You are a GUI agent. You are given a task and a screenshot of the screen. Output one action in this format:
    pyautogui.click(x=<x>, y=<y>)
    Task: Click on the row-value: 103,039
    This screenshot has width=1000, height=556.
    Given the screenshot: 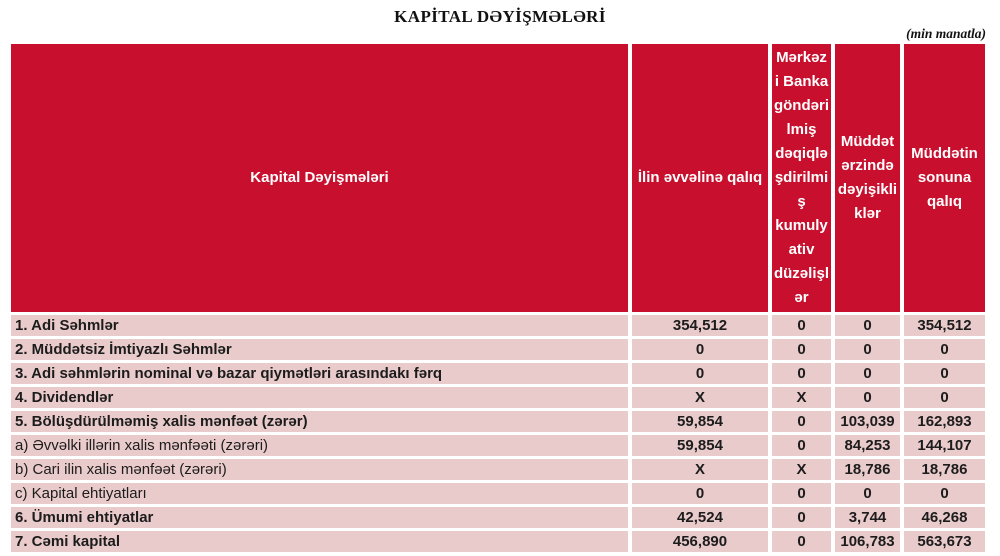 What is the action you would take?
    pyautogui.click(x=867, y=421)
    